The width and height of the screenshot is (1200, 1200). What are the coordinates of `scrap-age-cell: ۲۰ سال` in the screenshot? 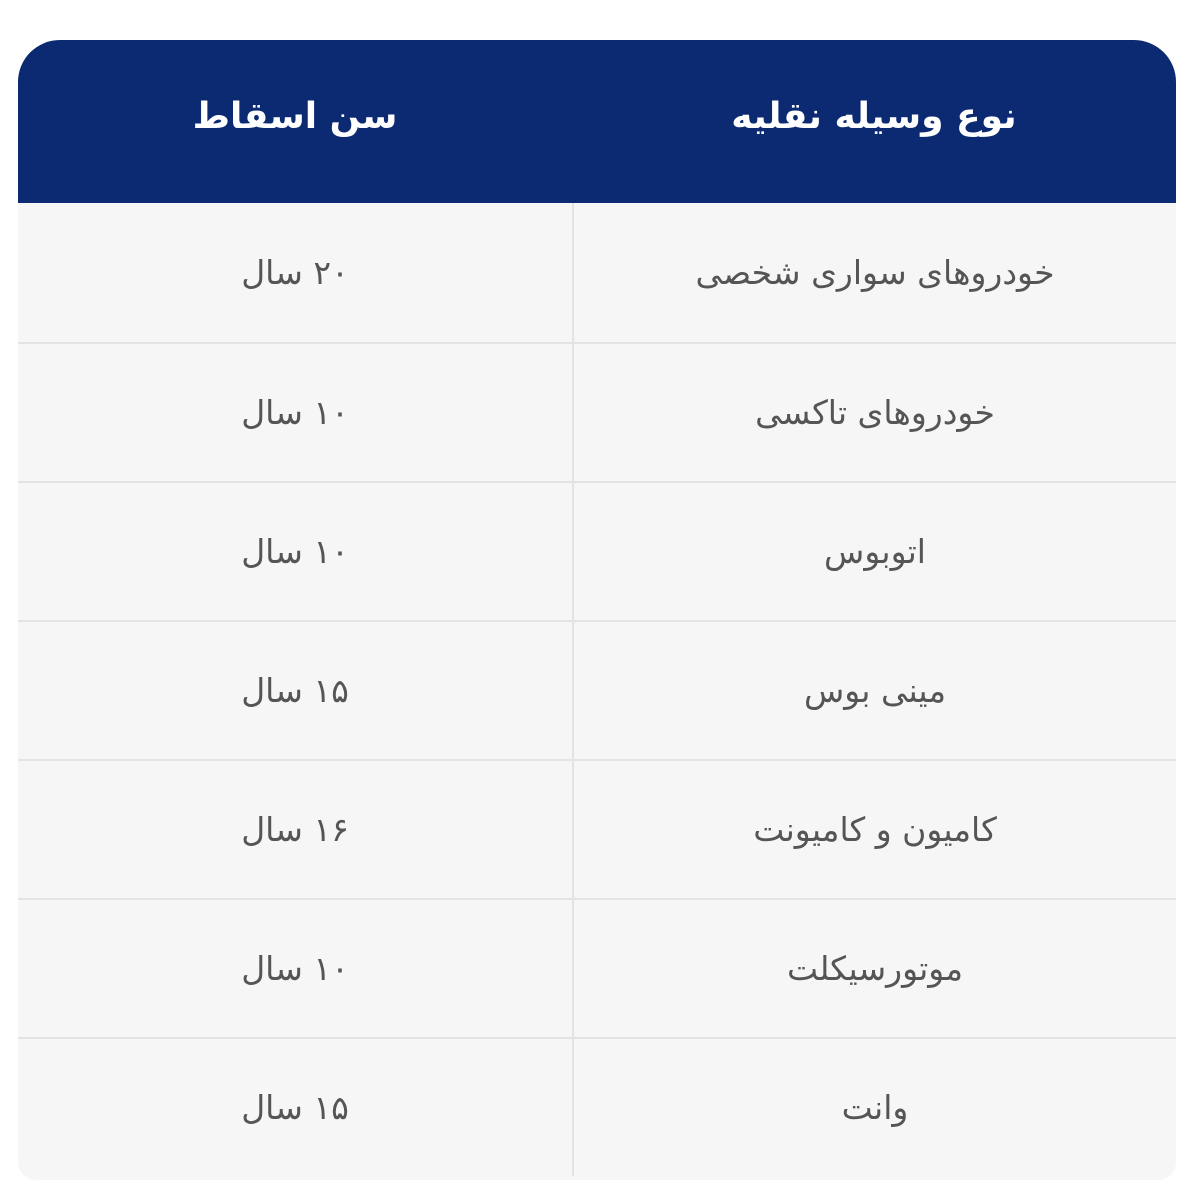 It's located at (295, 272).